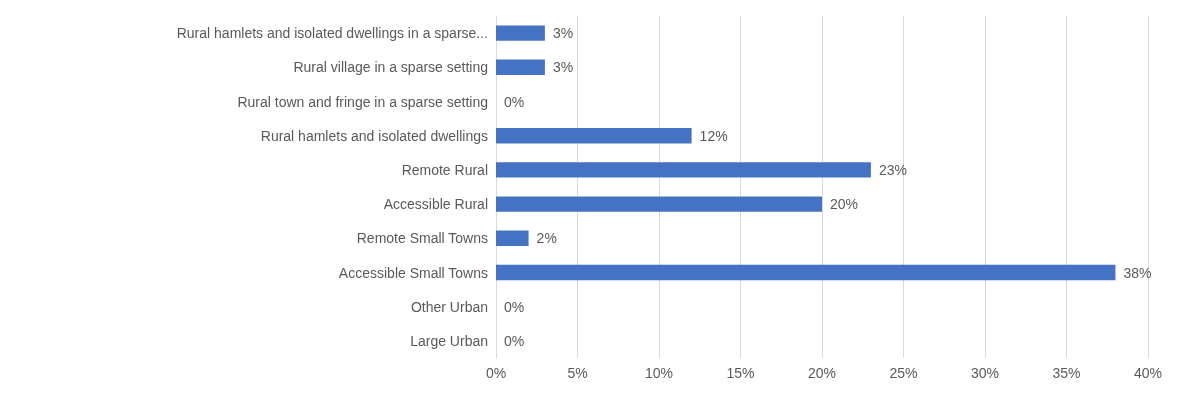 This screenshot has height=401, width=1179. What do you see at coordinates (844, 204) in the screenshot?
I see `data-label: 20%` at bounding box center [844, 204].